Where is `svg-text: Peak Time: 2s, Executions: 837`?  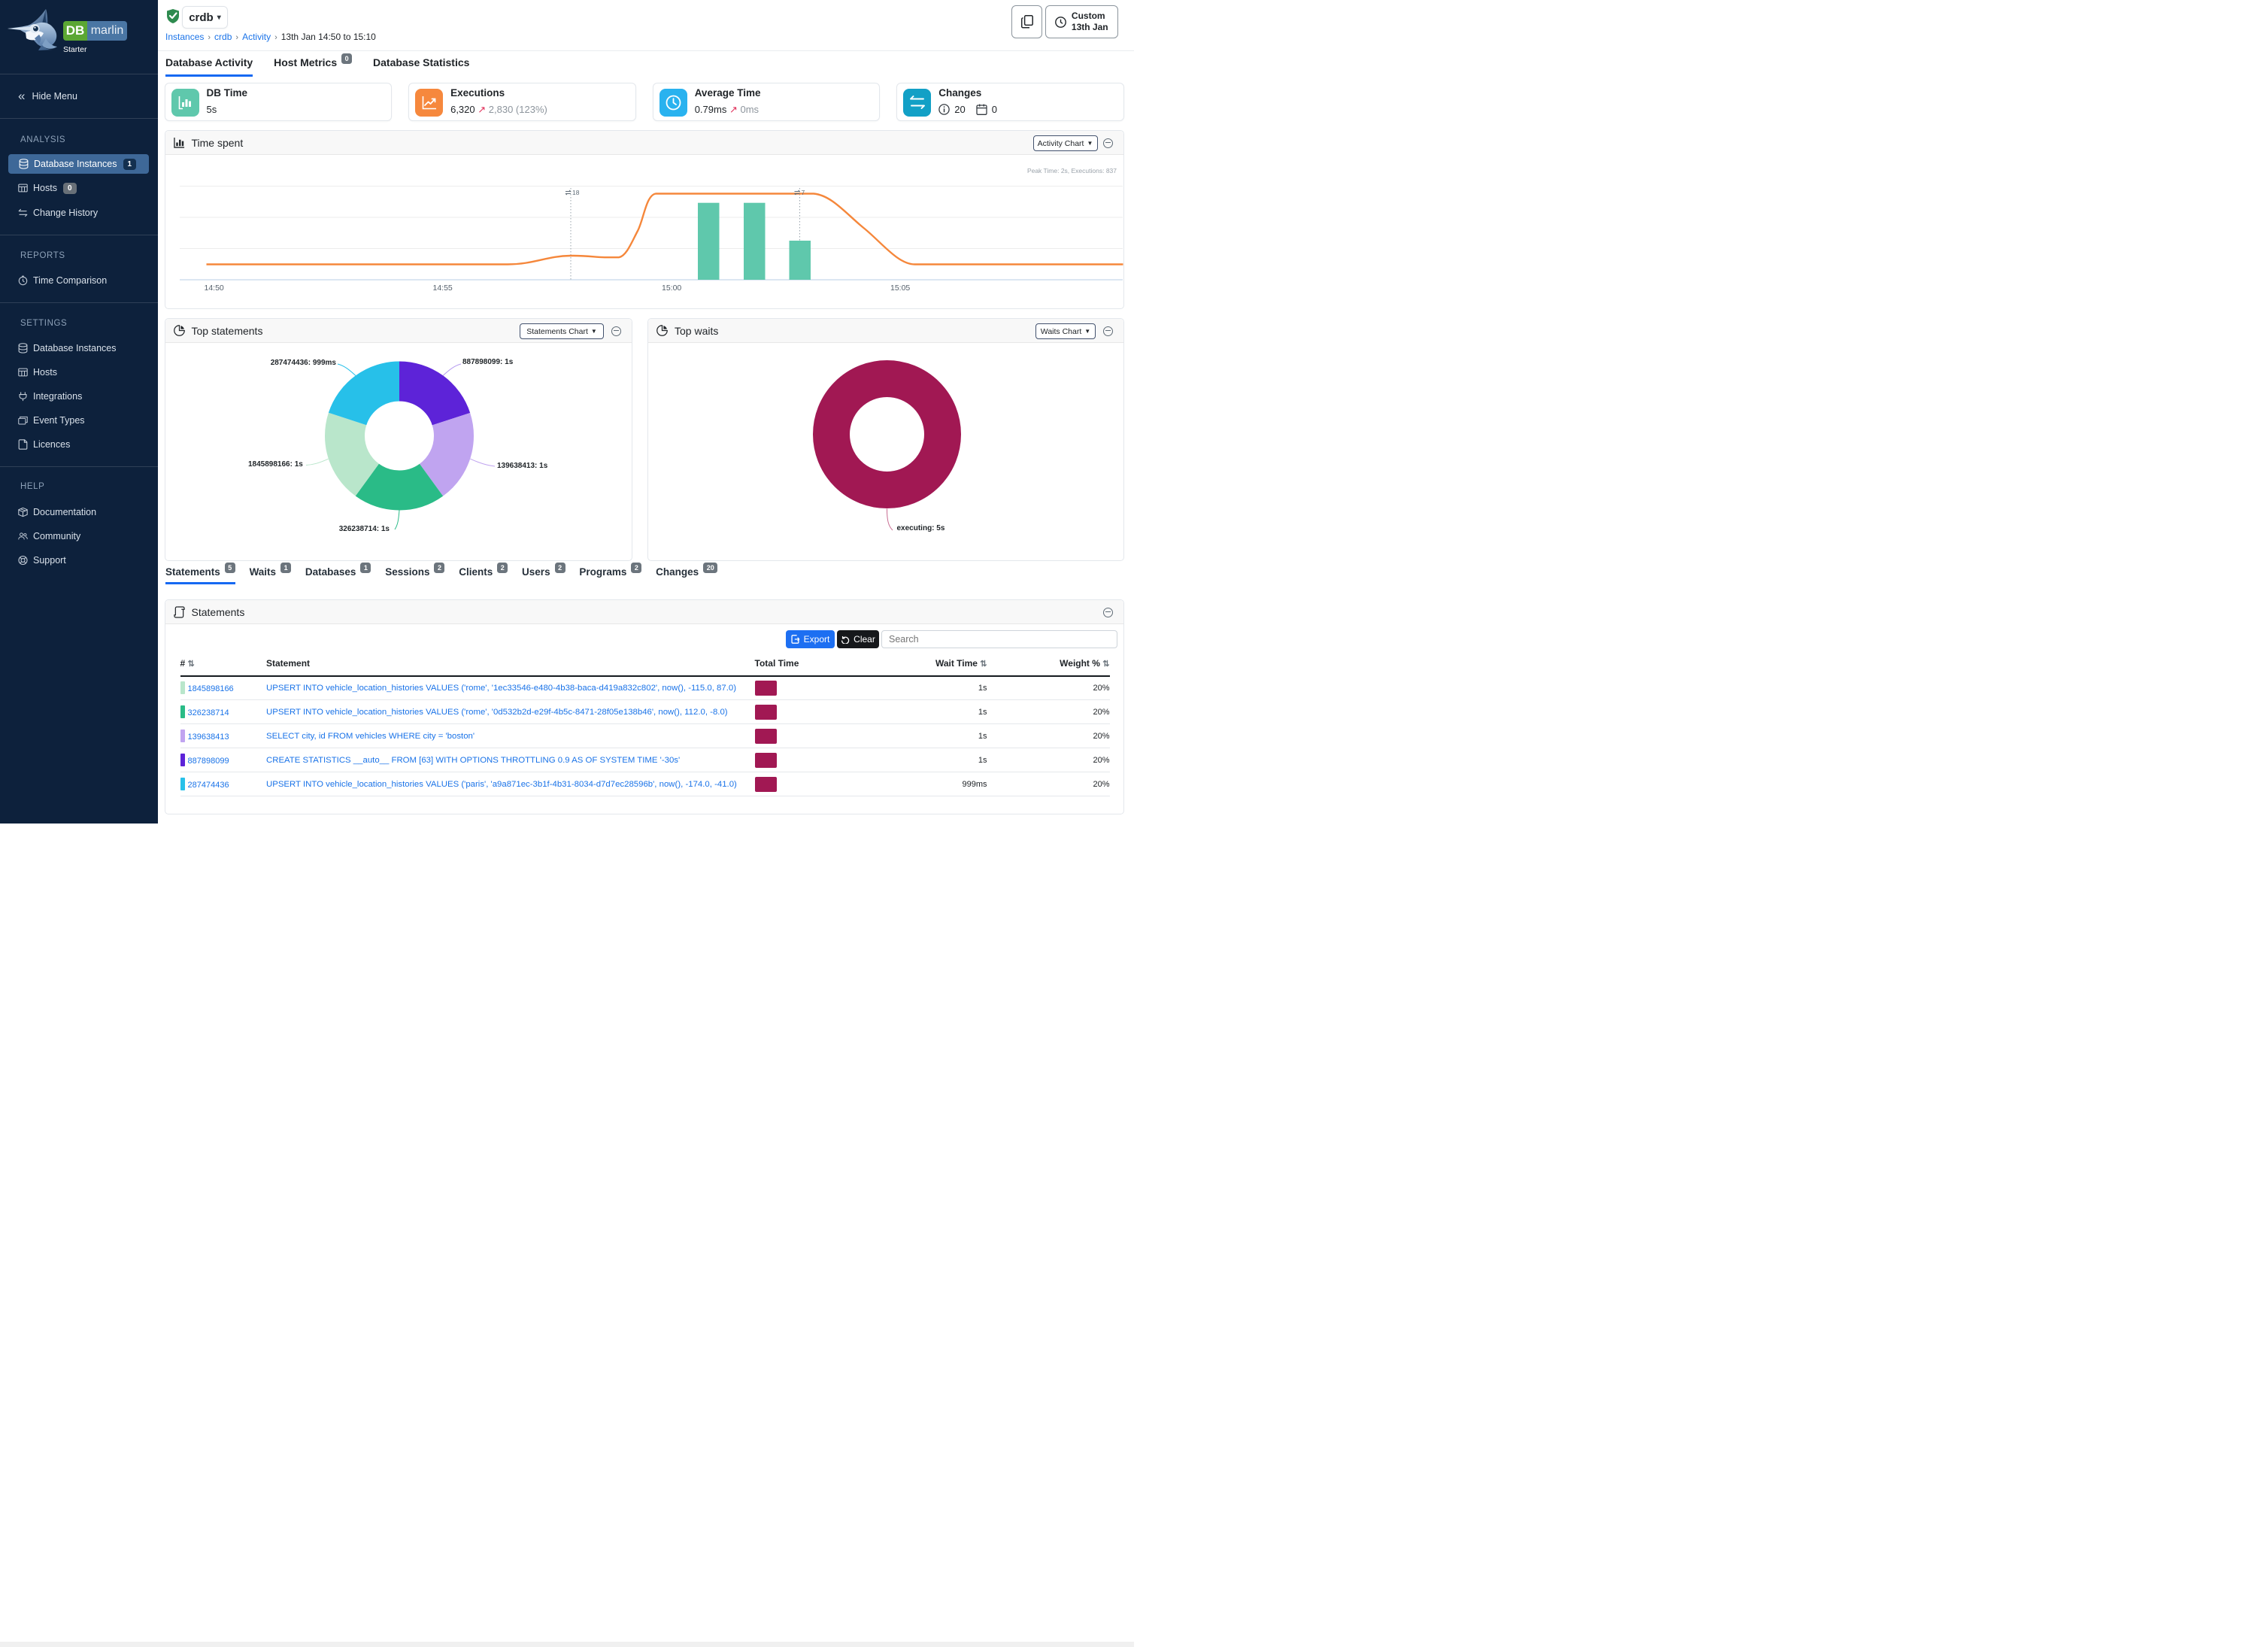
svg-text: Peak Time: 2s, Executions: 837 is located at coordinates (1071, 170).